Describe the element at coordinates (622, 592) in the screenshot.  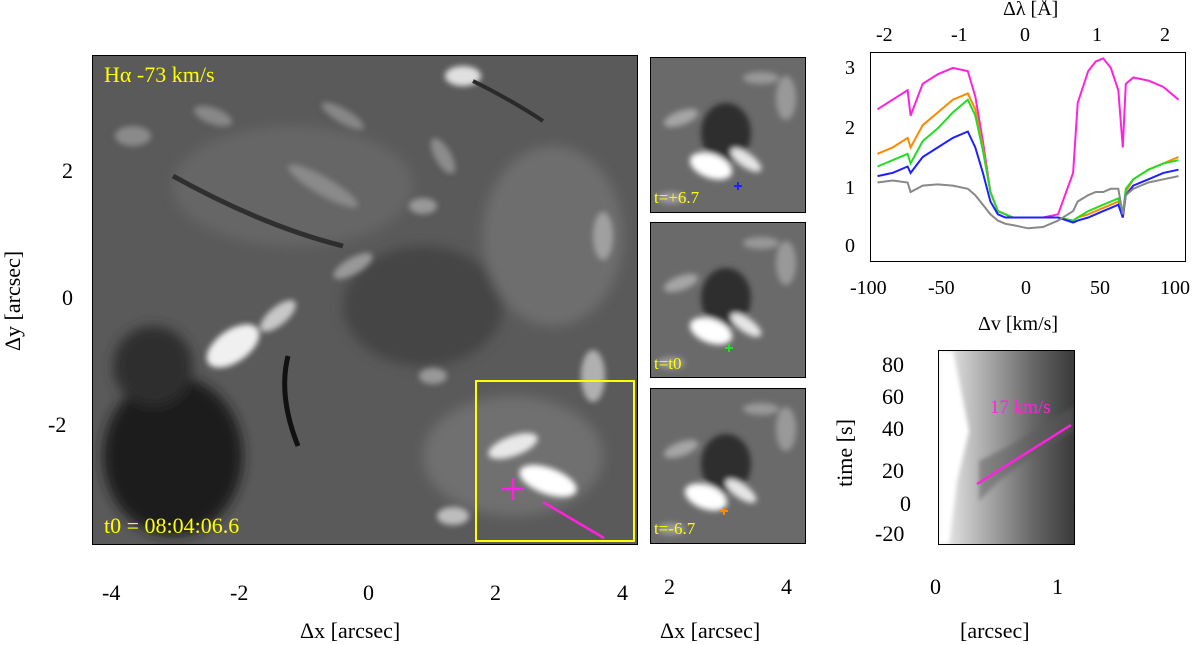
I see `main-xtick-4: 4` at that location.